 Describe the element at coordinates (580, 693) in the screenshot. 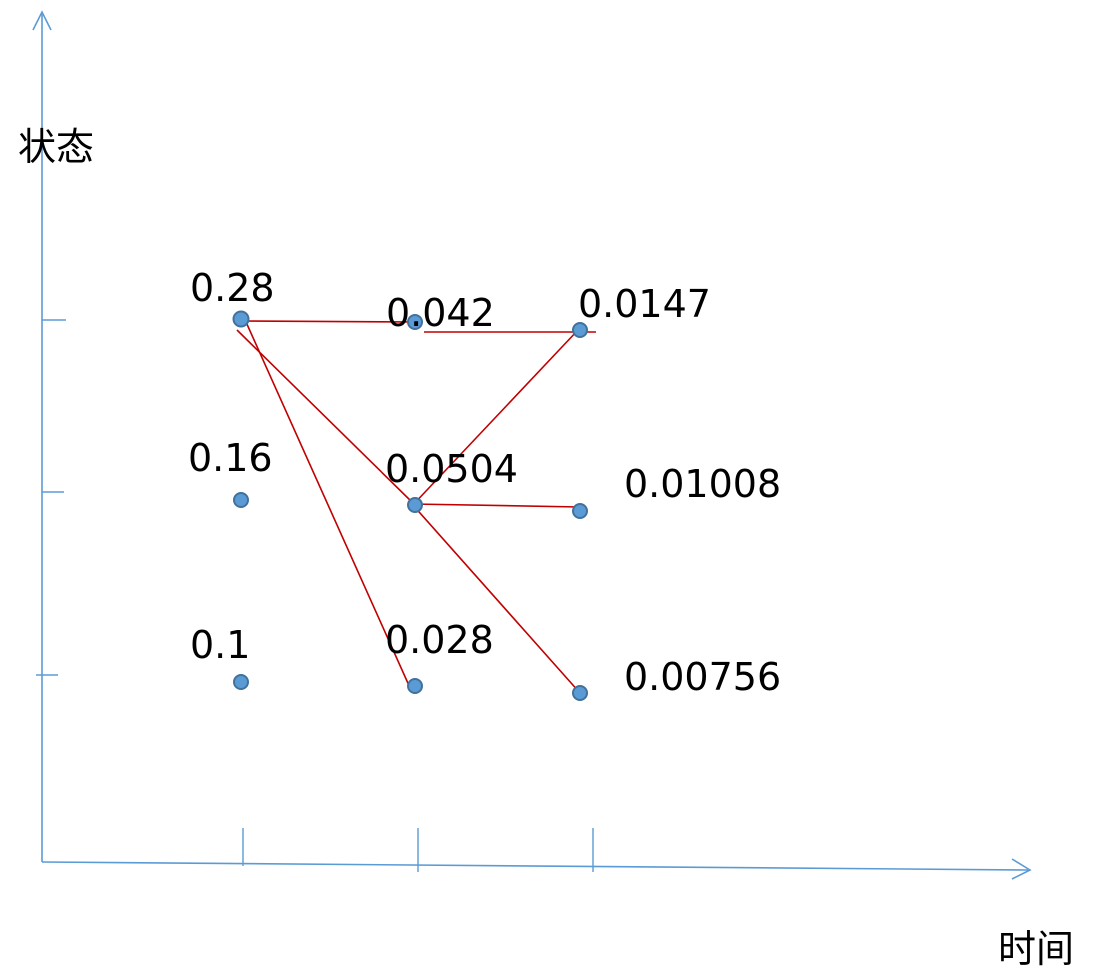

I see `node-t3-s3` at that location.